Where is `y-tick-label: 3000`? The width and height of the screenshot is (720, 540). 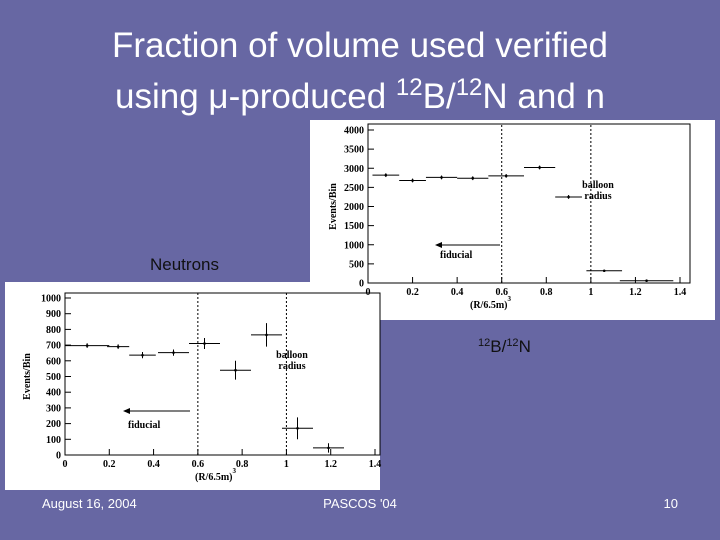 y-tick-label: 3000 is located at coordinates (354, 169).